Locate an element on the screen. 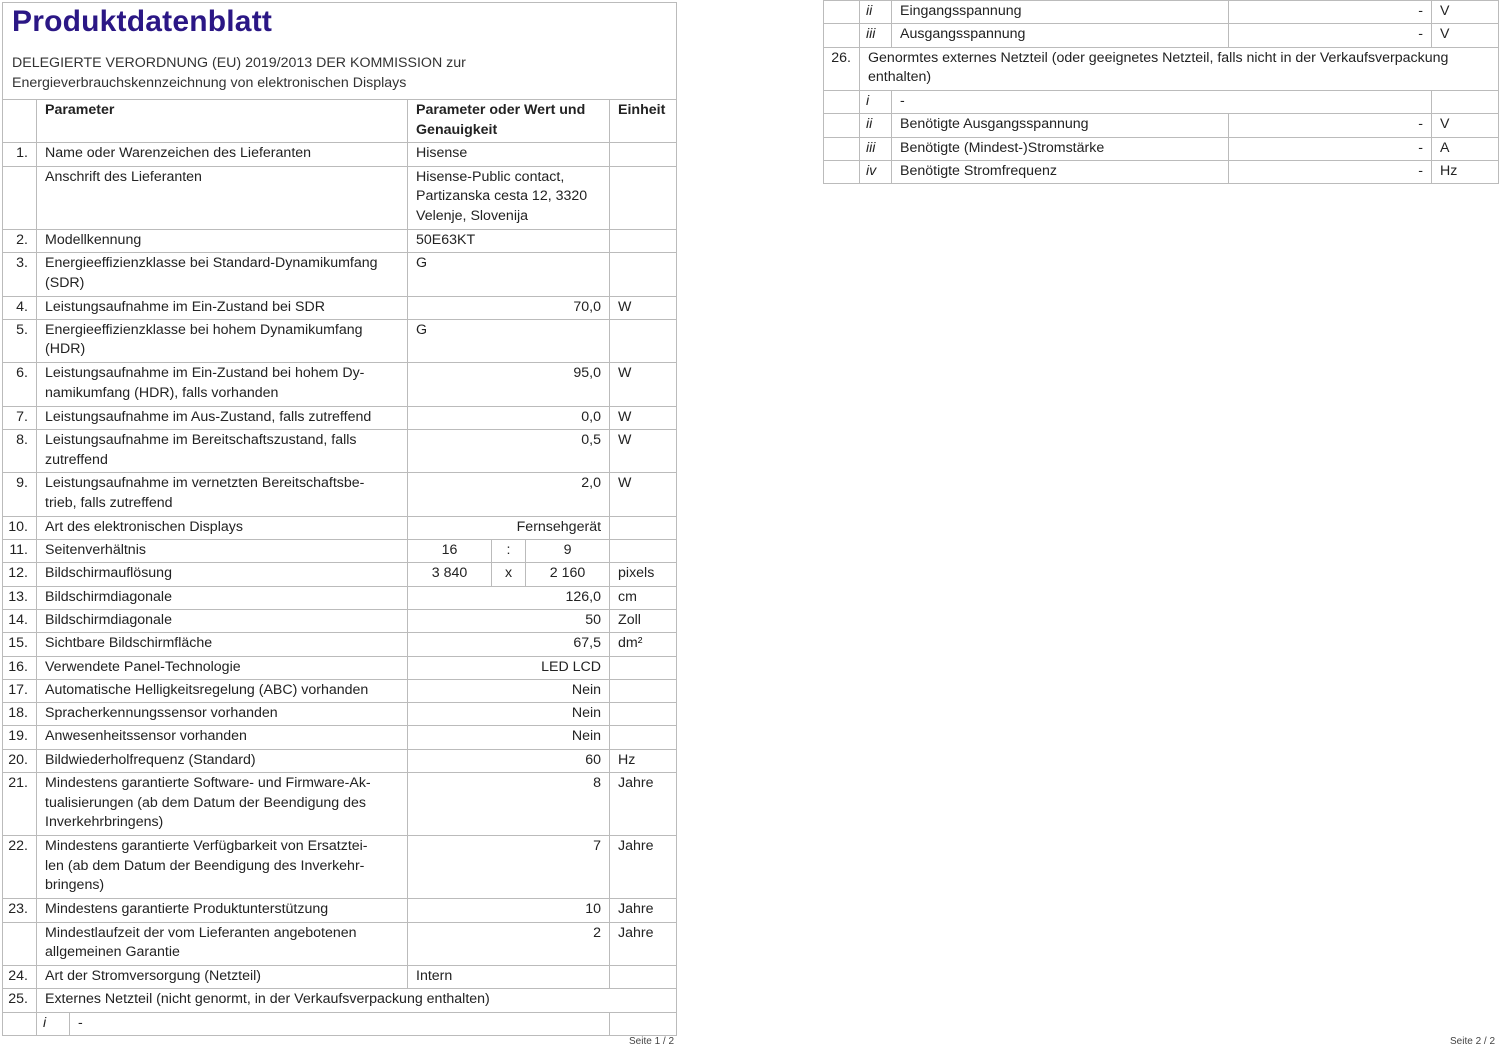 The height and width of the screenshot is (1048, 1500). row-parameter: Bildschirmdiagonale is located at coordinates (222, 621).